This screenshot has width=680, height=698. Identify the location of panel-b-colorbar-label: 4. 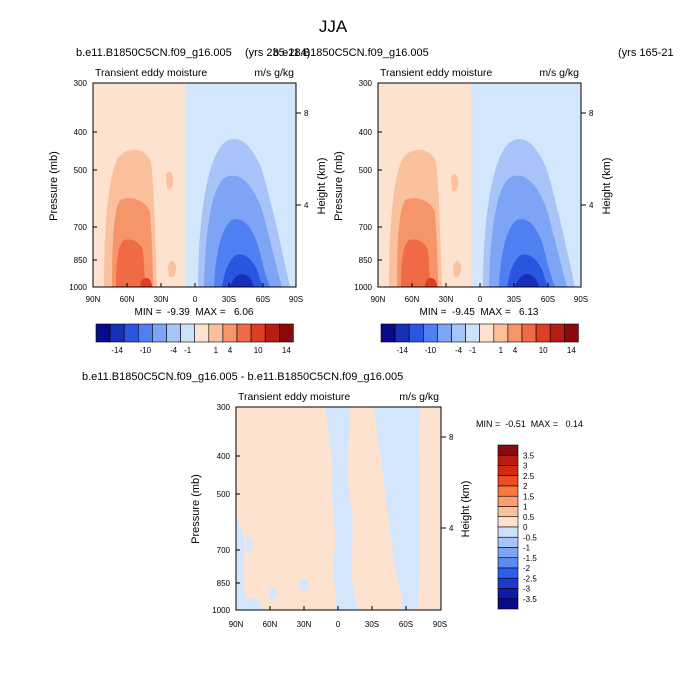
(515, 350).